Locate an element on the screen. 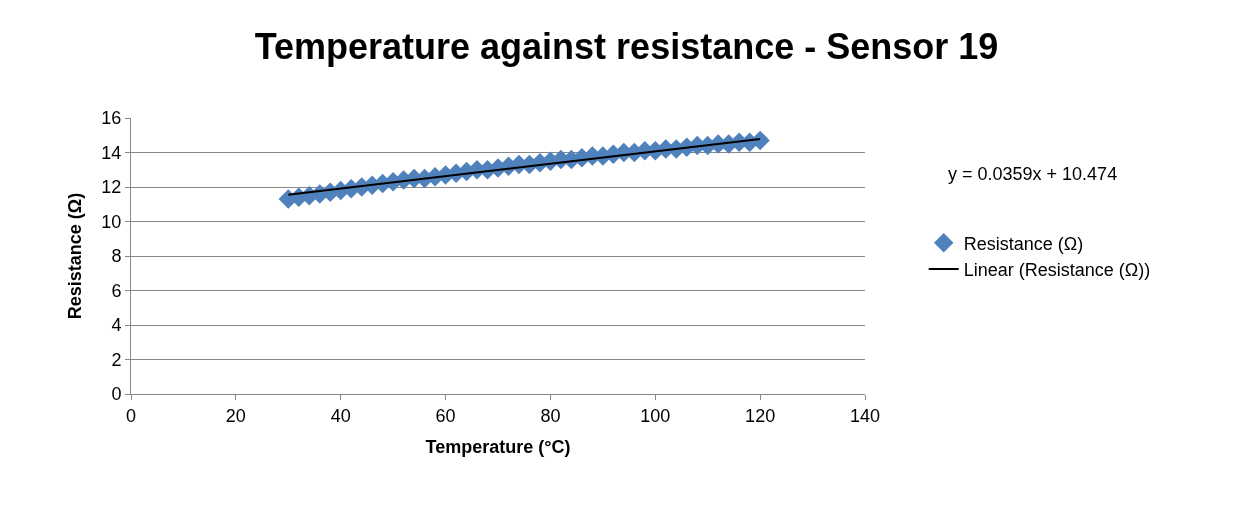 Image resolution: width=1253 pixels, height=515 pixels. y-tick-label: 8 is located at coordinates (116, 256).